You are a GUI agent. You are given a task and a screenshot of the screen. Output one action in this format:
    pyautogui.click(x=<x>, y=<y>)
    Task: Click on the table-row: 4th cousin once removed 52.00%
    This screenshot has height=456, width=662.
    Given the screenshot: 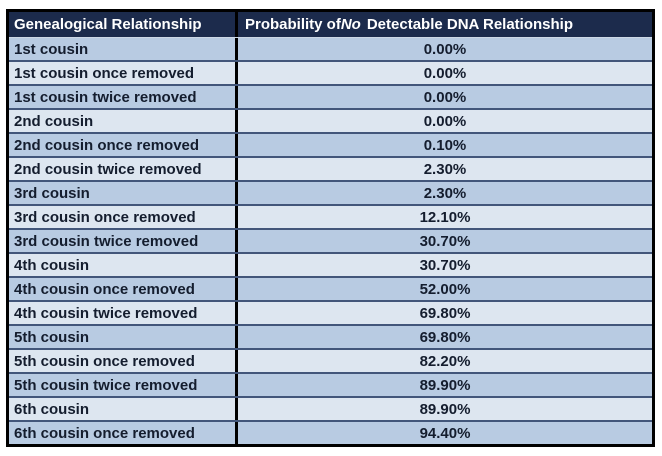 What is the action you would take?
    pyautogui.click(x=330, y=288)
    